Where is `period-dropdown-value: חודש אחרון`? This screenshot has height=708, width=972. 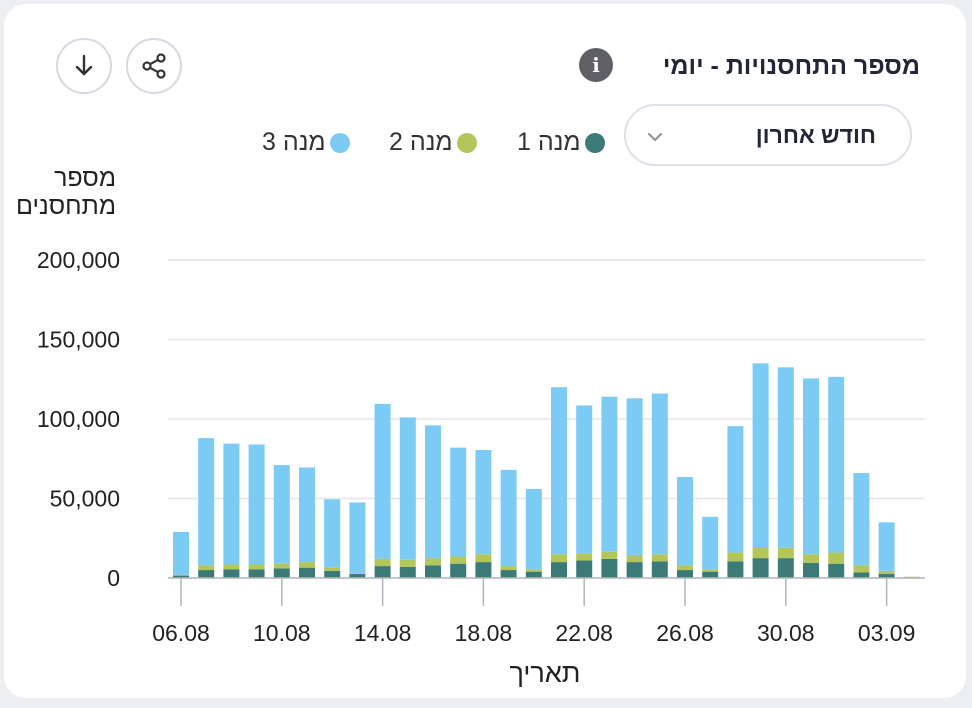
period-dropdown-value: חודש אחרון is located at coordinates (815, 135).